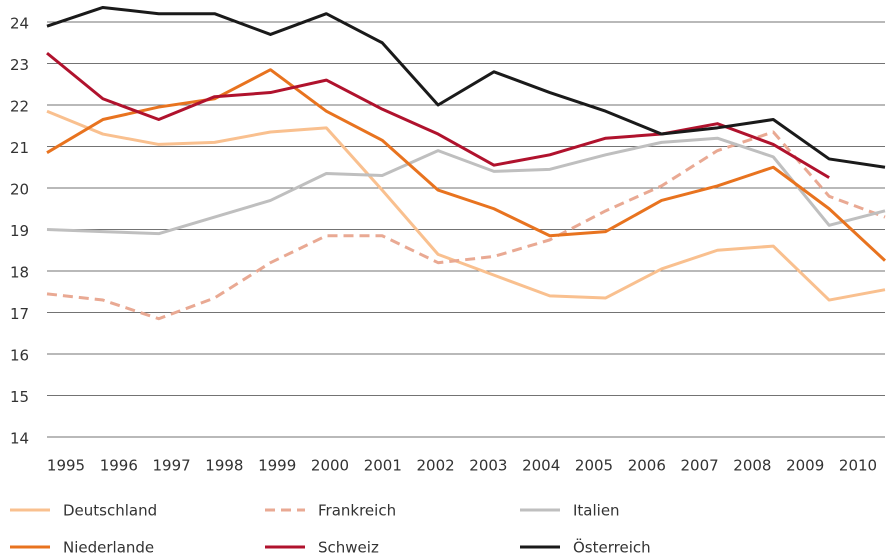  Describe the element at coordinates (19, 314) in the screenshot. I see `y-tick-label: 17` at that location.